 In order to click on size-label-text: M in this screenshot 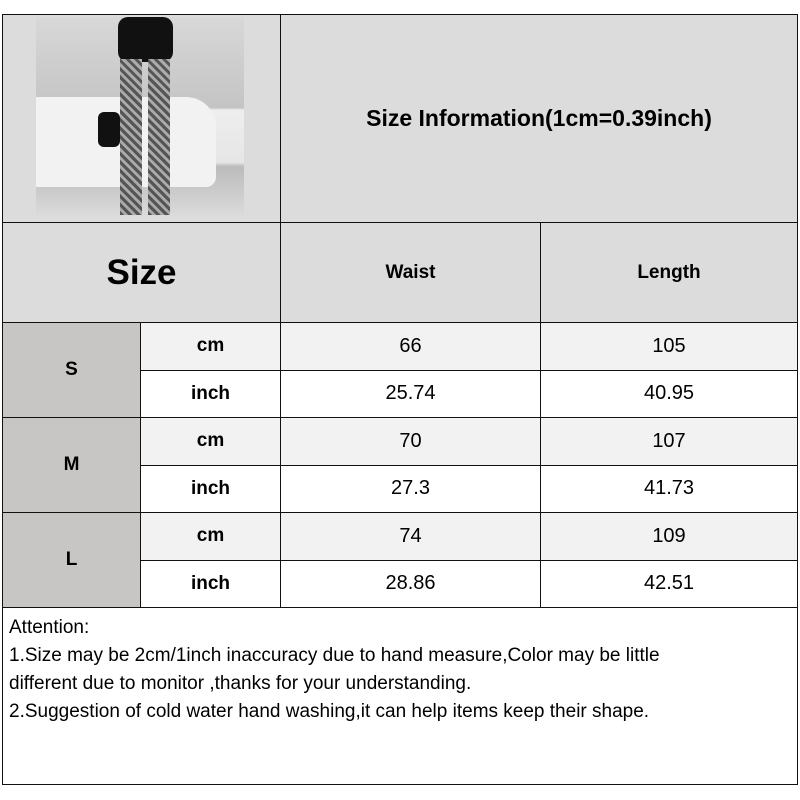, I will do `click(71, 464)`.